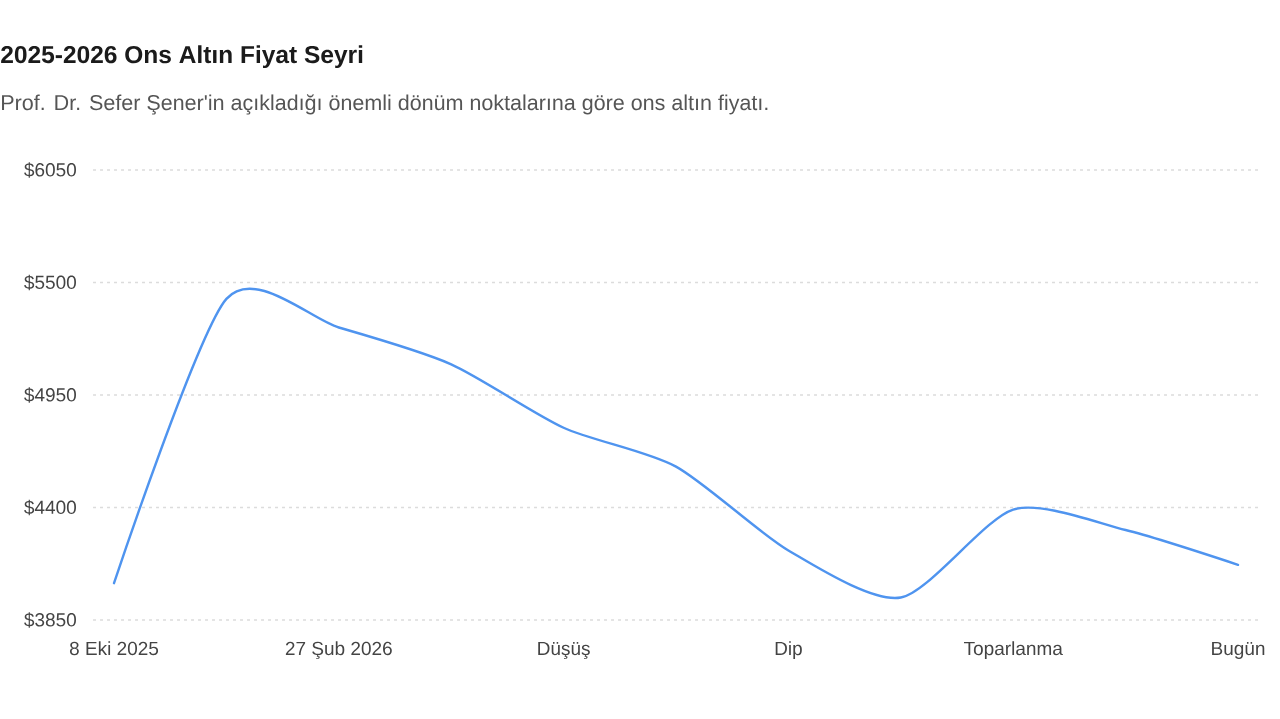 This screenshot has width=1280, height=719. What do you see at coordinates (564, 650) in the screenshot?
I see `x-tick-label: Düşüş` at bounding box center [564, 650].